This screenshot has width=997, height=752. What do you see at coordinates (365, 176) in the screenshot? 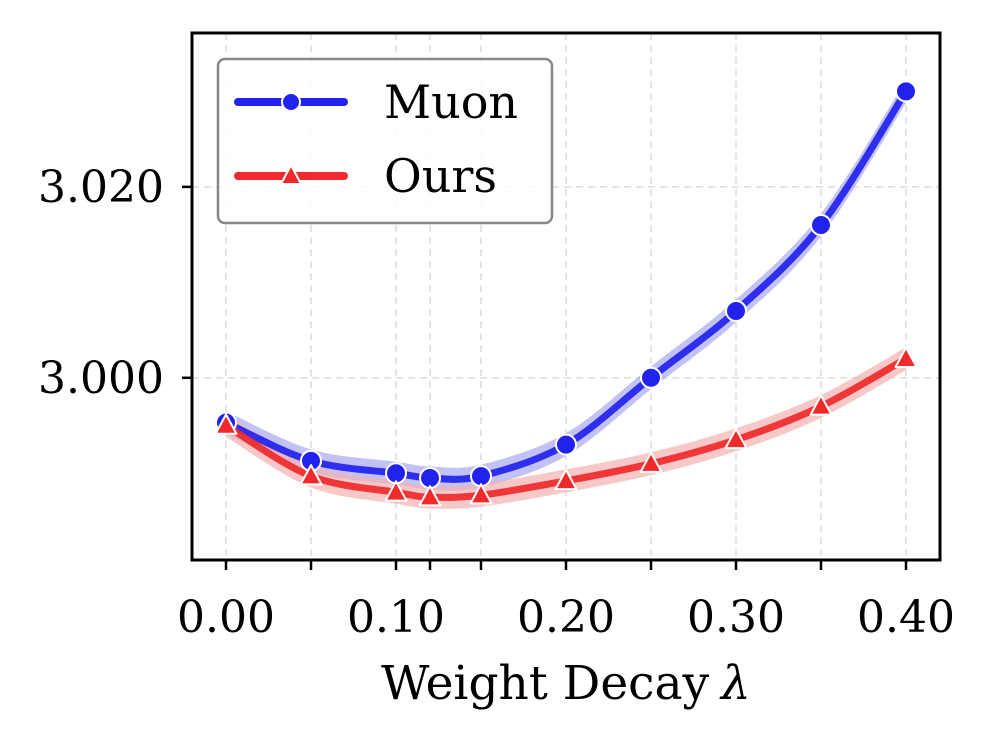
I see `legend-entry-ours: Ours` at bounding box center [365, 176].